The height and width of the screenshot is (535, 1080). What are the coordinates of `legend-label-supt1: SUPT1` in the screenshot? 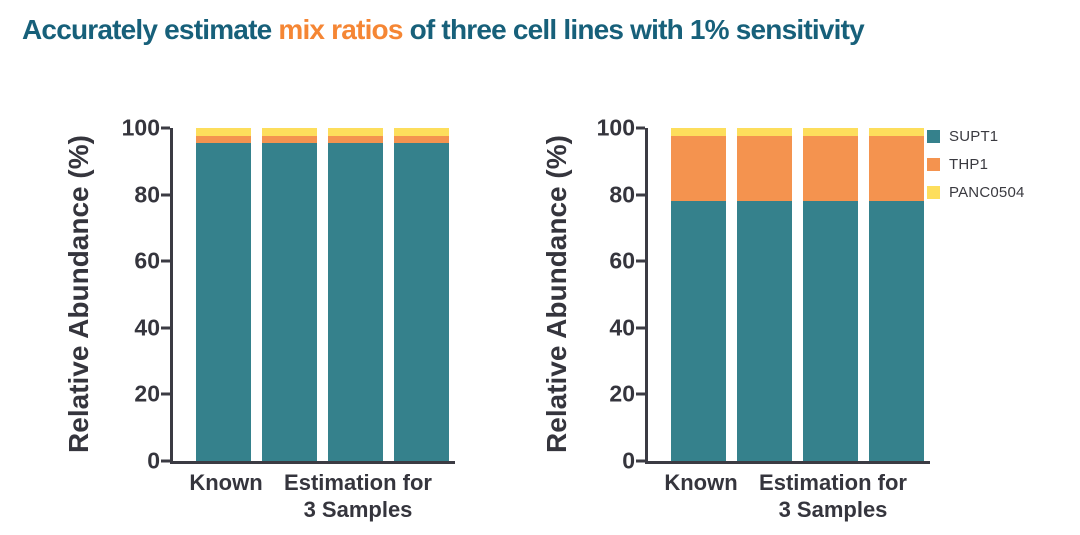 It's located at (974, 136).